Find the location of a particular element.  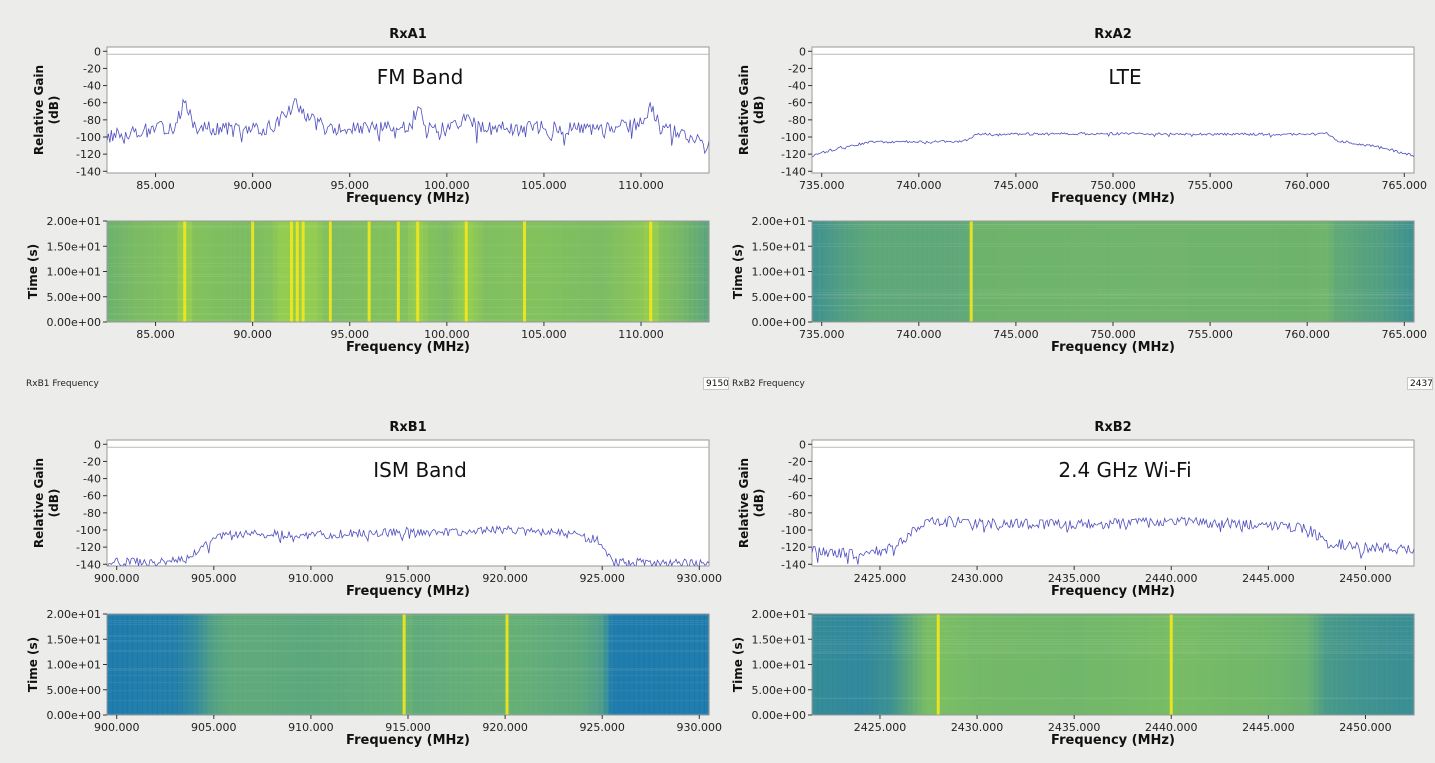

spectro-y-label: Time (s) is located at coordinates (33, 271).